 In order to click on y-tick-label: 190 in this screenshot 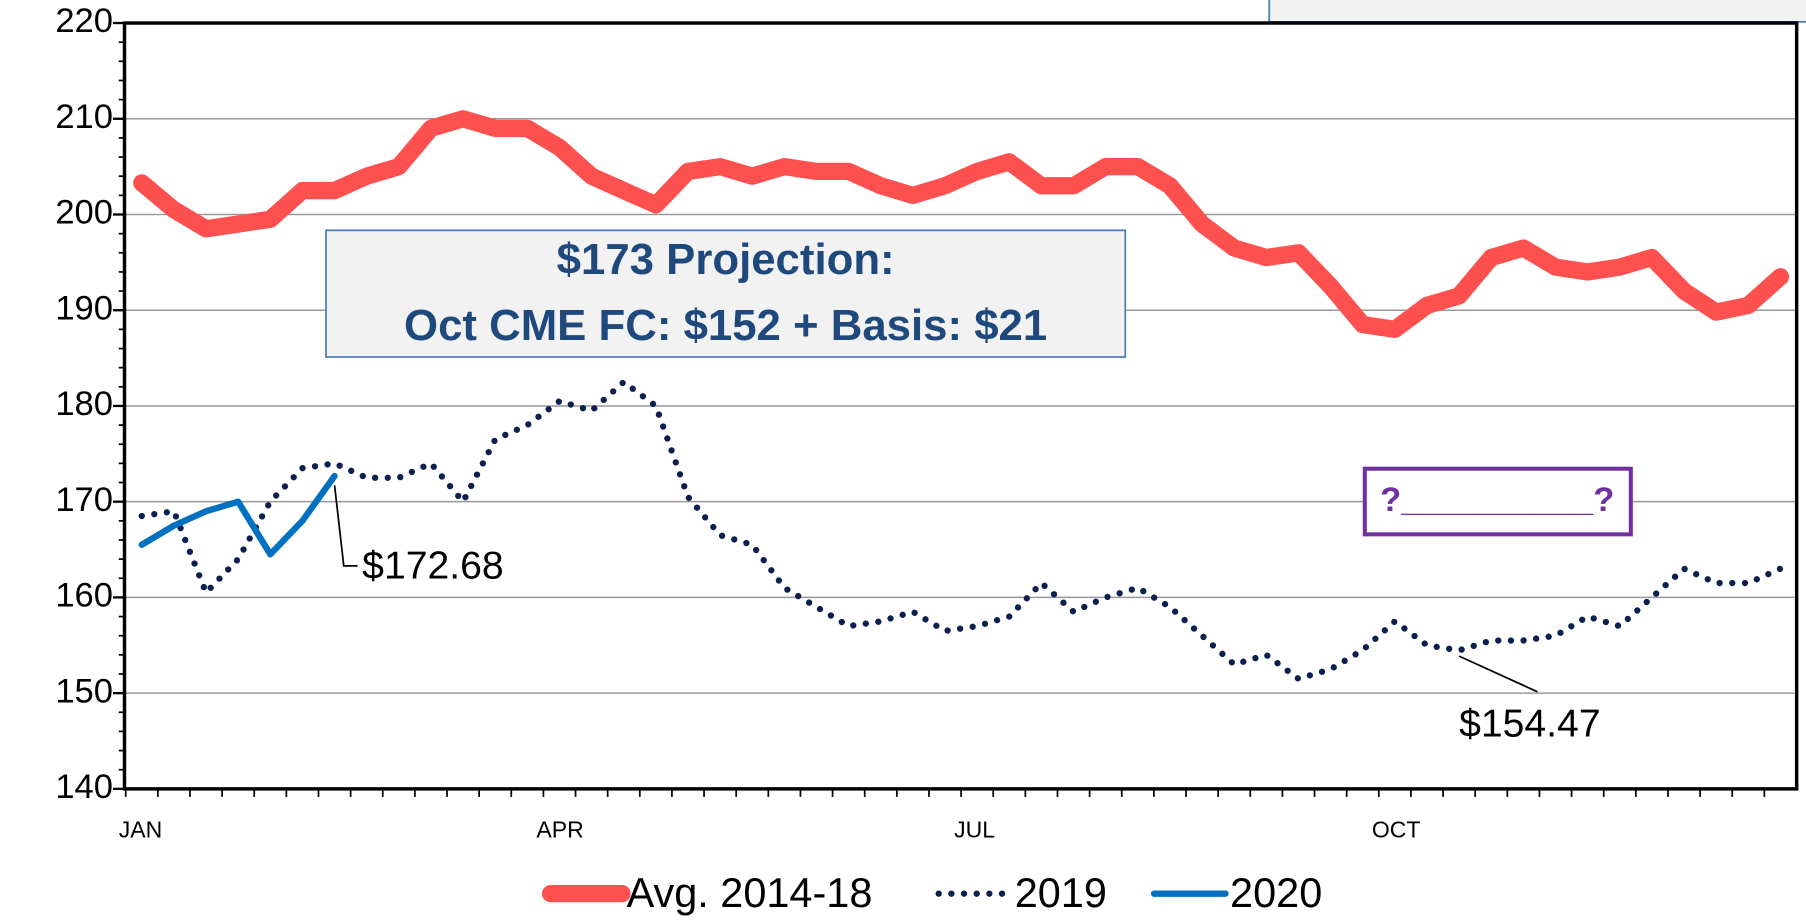, I will do `click(84, 308)`.